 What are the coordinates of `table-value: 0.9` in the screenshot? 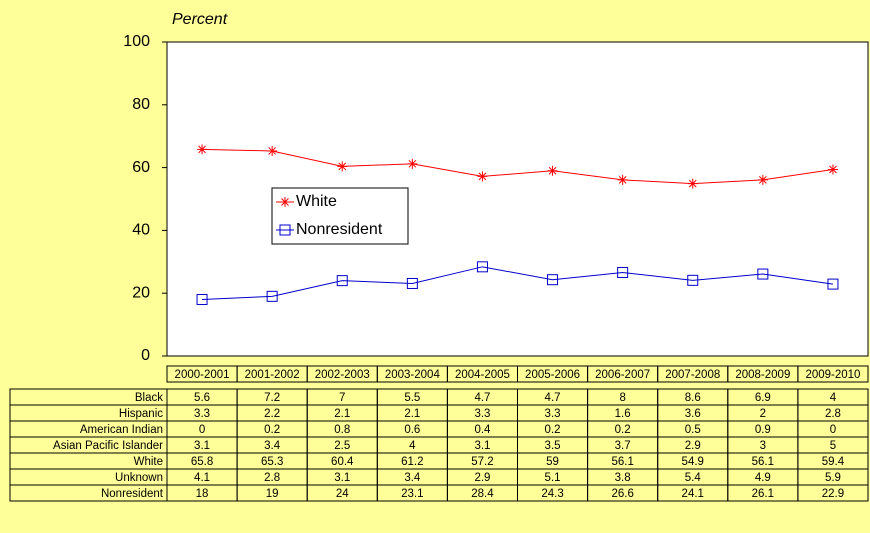 It's located at (763, 430).